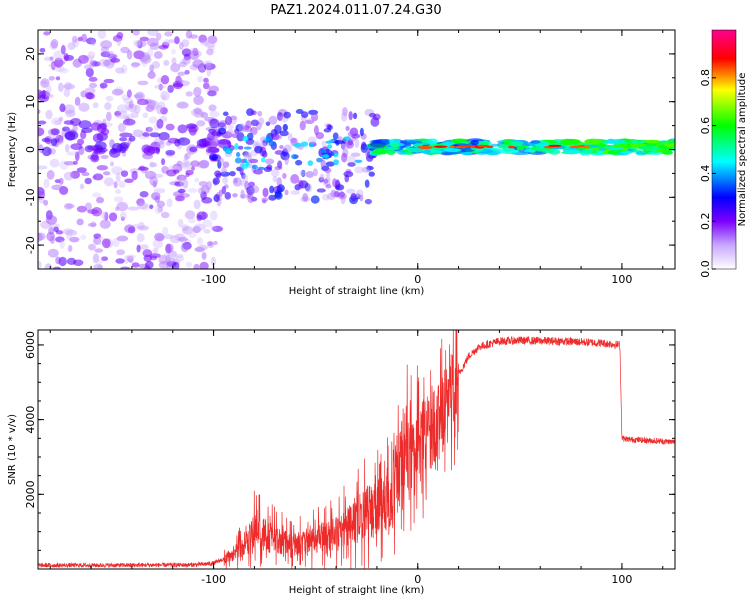 The image size is (750, 600). What do you see at coordinates (357, 291) in the screenshot?
I see `x-axis-title: Height of straight line (km)` at bounding box center [357, 291].